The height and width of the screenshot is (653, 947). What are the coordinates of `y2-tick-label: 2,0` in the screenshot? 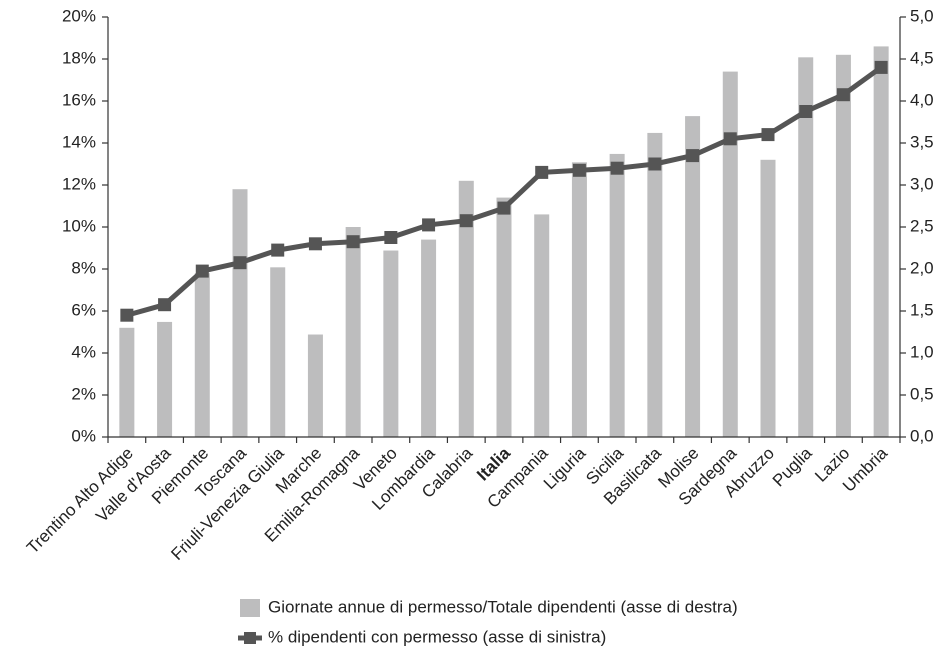 It's located at (922, 267).